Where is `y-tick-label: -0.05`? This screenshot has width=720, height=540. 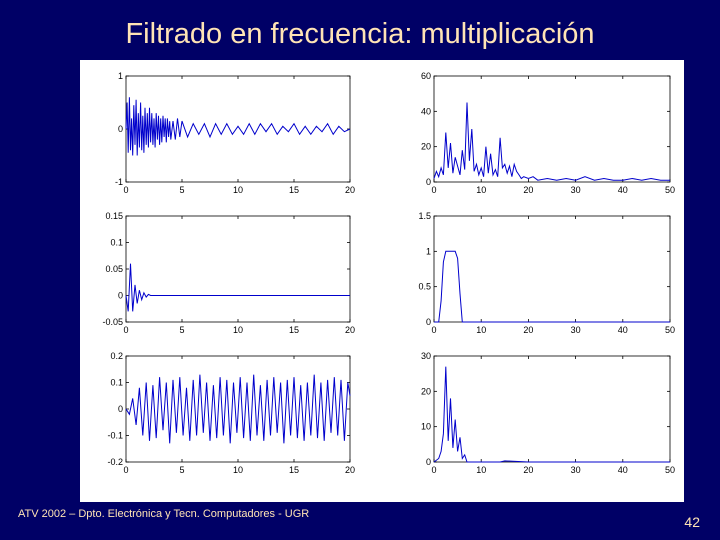
y-tick-label: -0.05 is located at coordinates (112, 322).